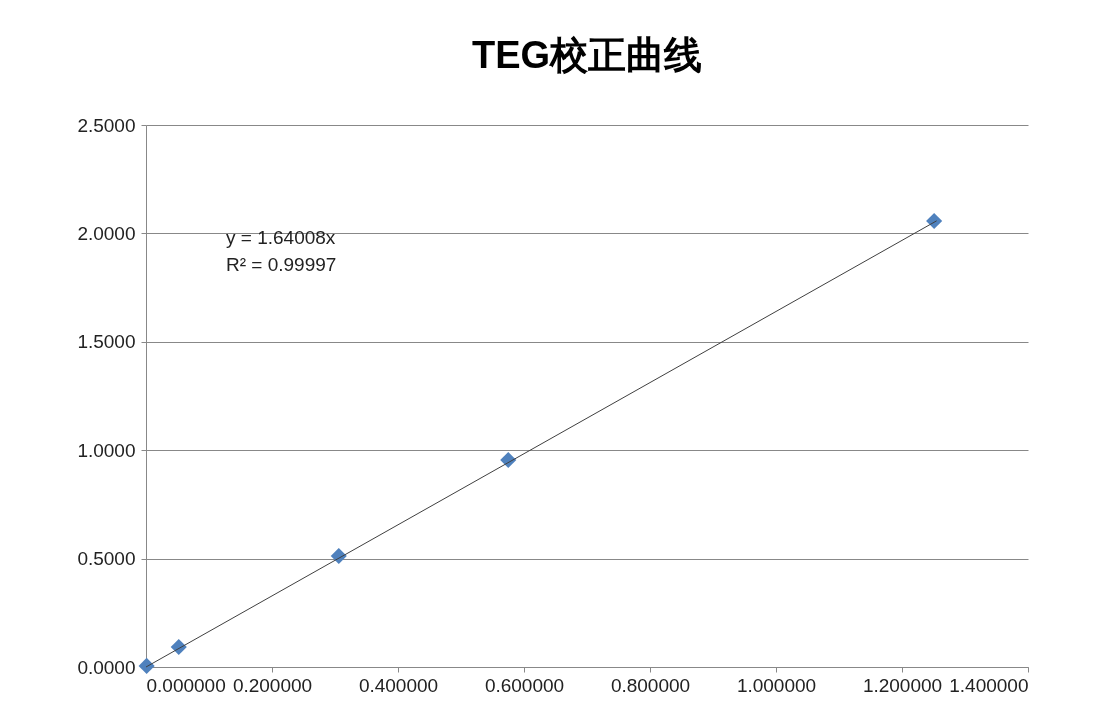 The image size is (1107, 724). Describe the element at coordinates (281, 264) in the screenshot. I see `annotation: R² = 0.99997` at that location.